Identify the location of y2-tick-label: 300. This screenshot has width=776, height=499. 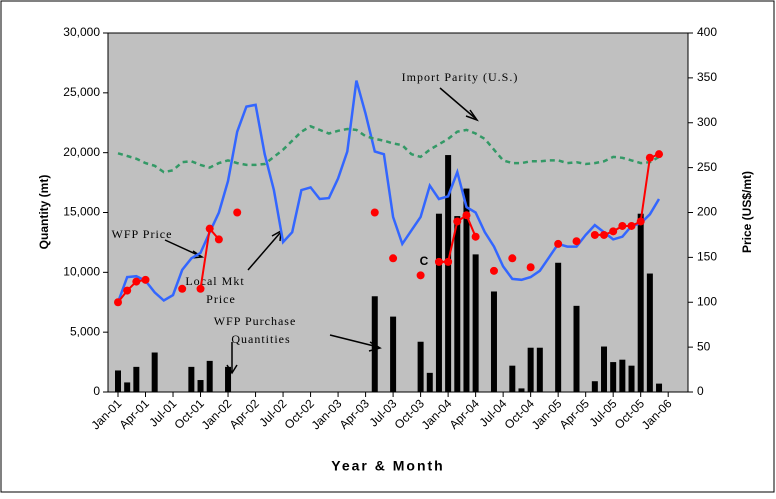
(707, 122).